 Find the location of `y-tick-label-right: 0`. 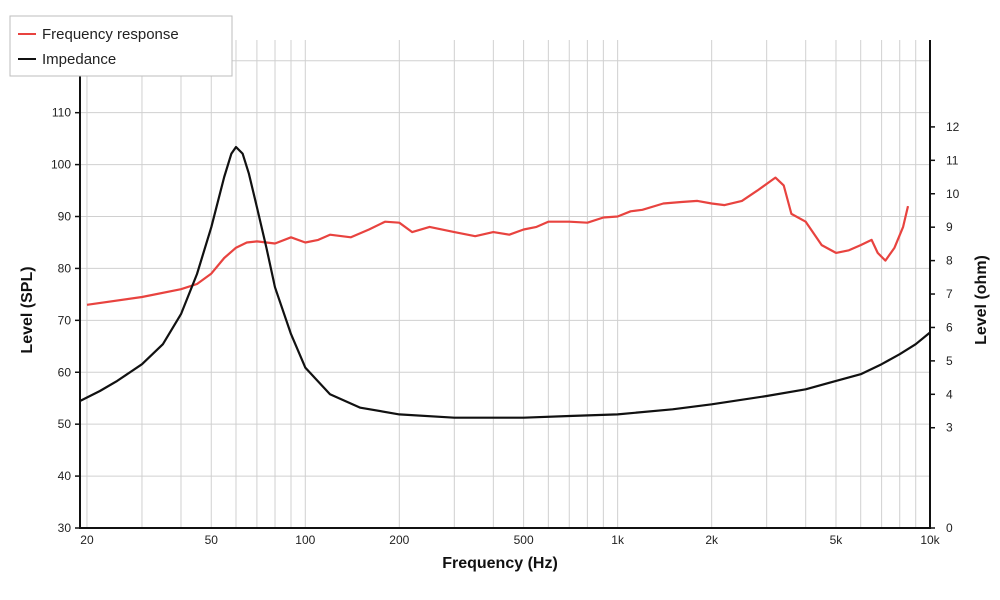

y-tick-label-right: 0 is located at coordinates (949, 528).